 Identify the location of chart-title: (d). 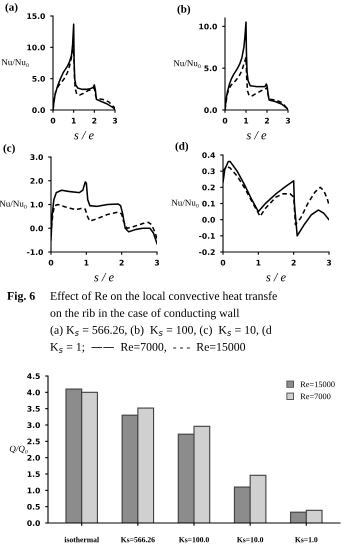
(181, 147).